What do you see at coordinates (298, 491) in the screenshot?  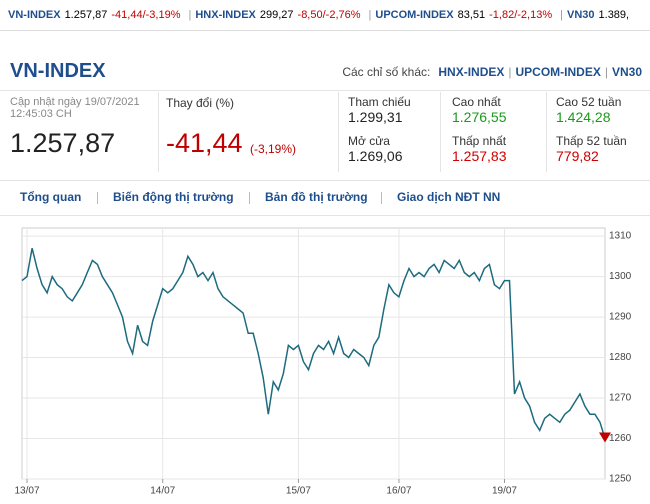 I see `x-tick-label: 15/07` at bounding box center [298, 491].